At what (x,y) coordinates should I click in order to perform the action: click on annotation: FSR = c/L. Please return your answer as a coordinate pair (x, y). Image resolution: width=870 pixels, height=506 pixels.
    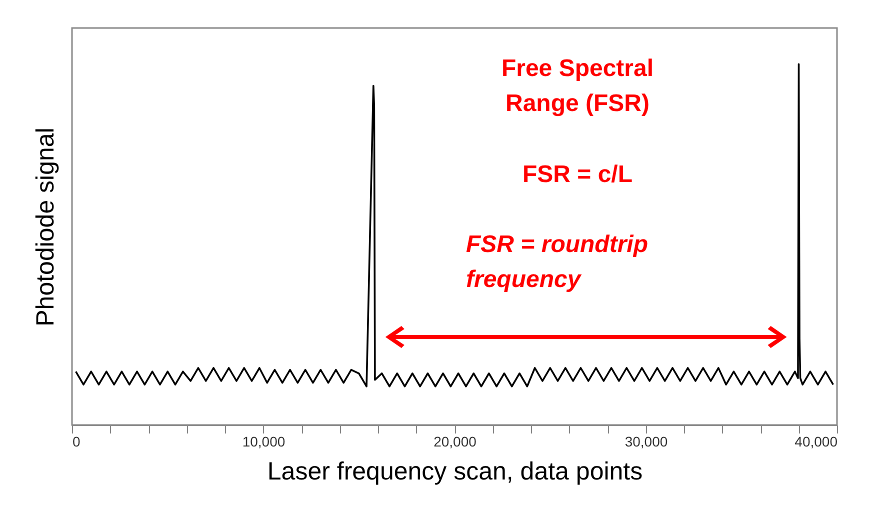
    Looking at the image, I should click on (577, 175).